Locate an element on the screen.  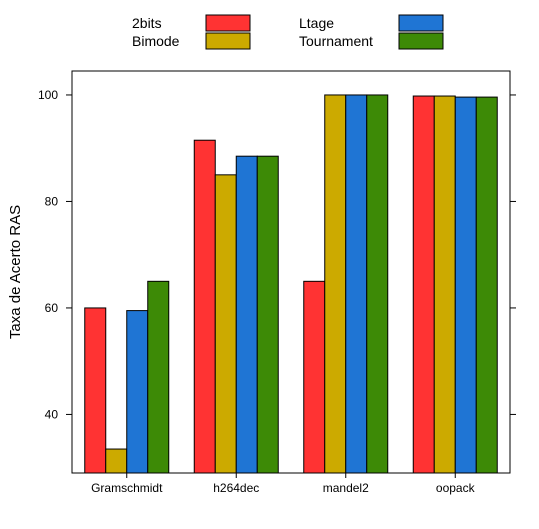
legend-swatch-2bits is located at coordinates (228, 23).